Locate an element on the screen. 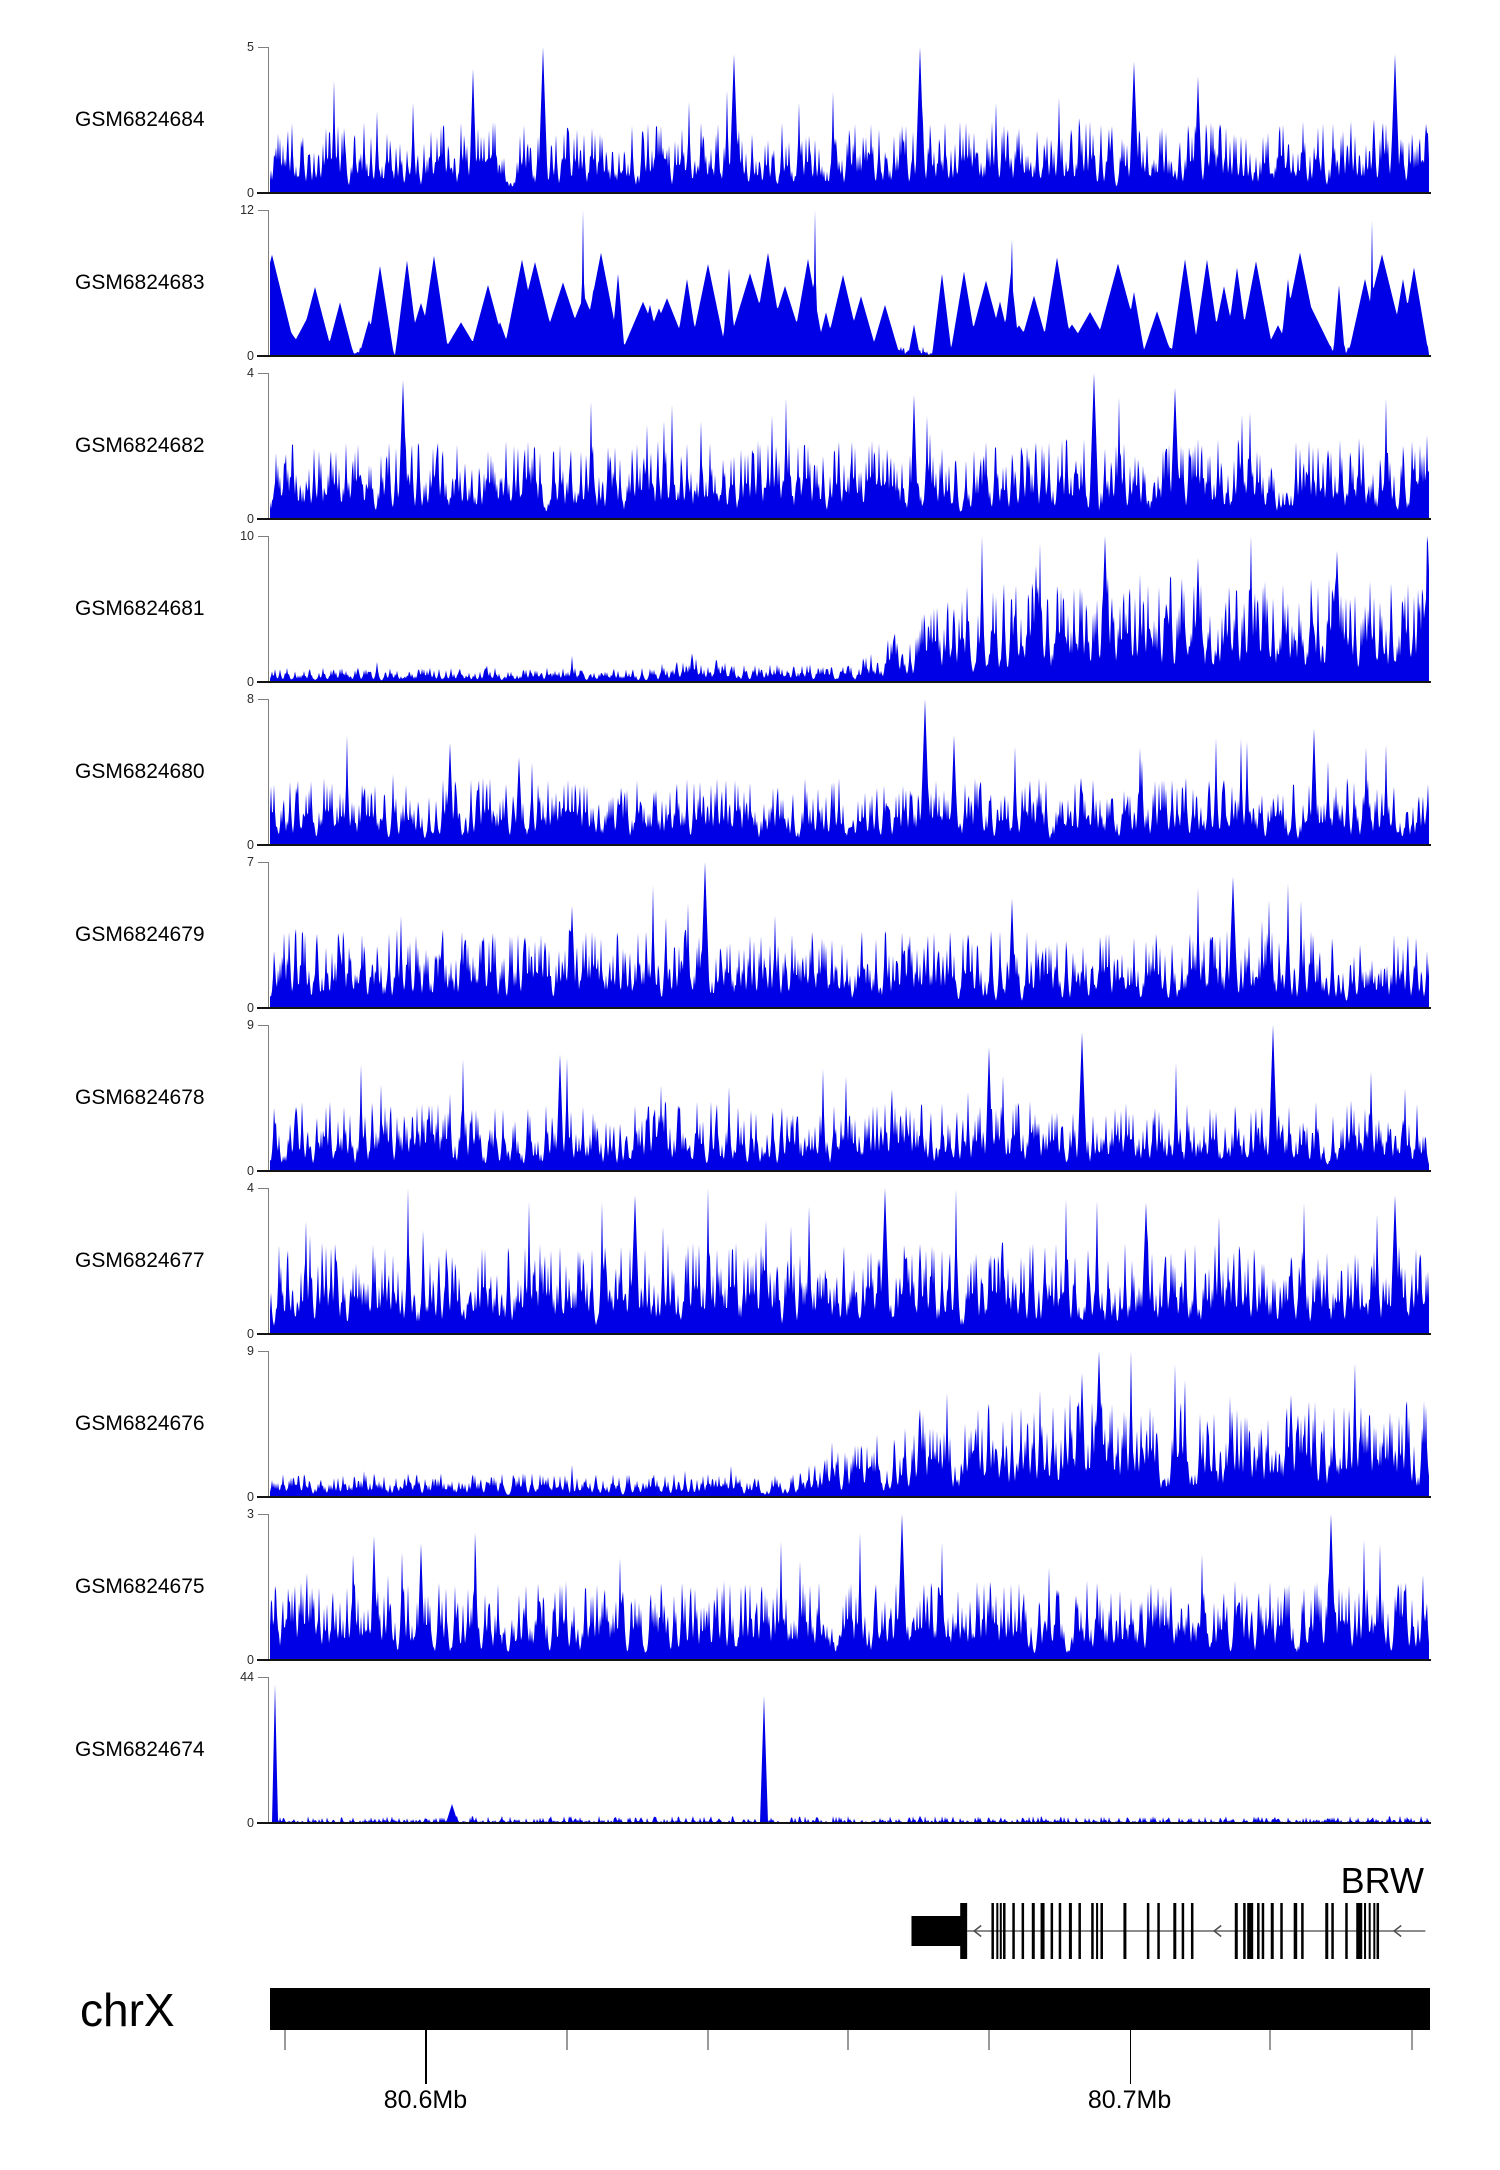 This screenshot has height=2170, width=1500. track-row: GSM6824682 4 0 is located at coordinates (750, 446).